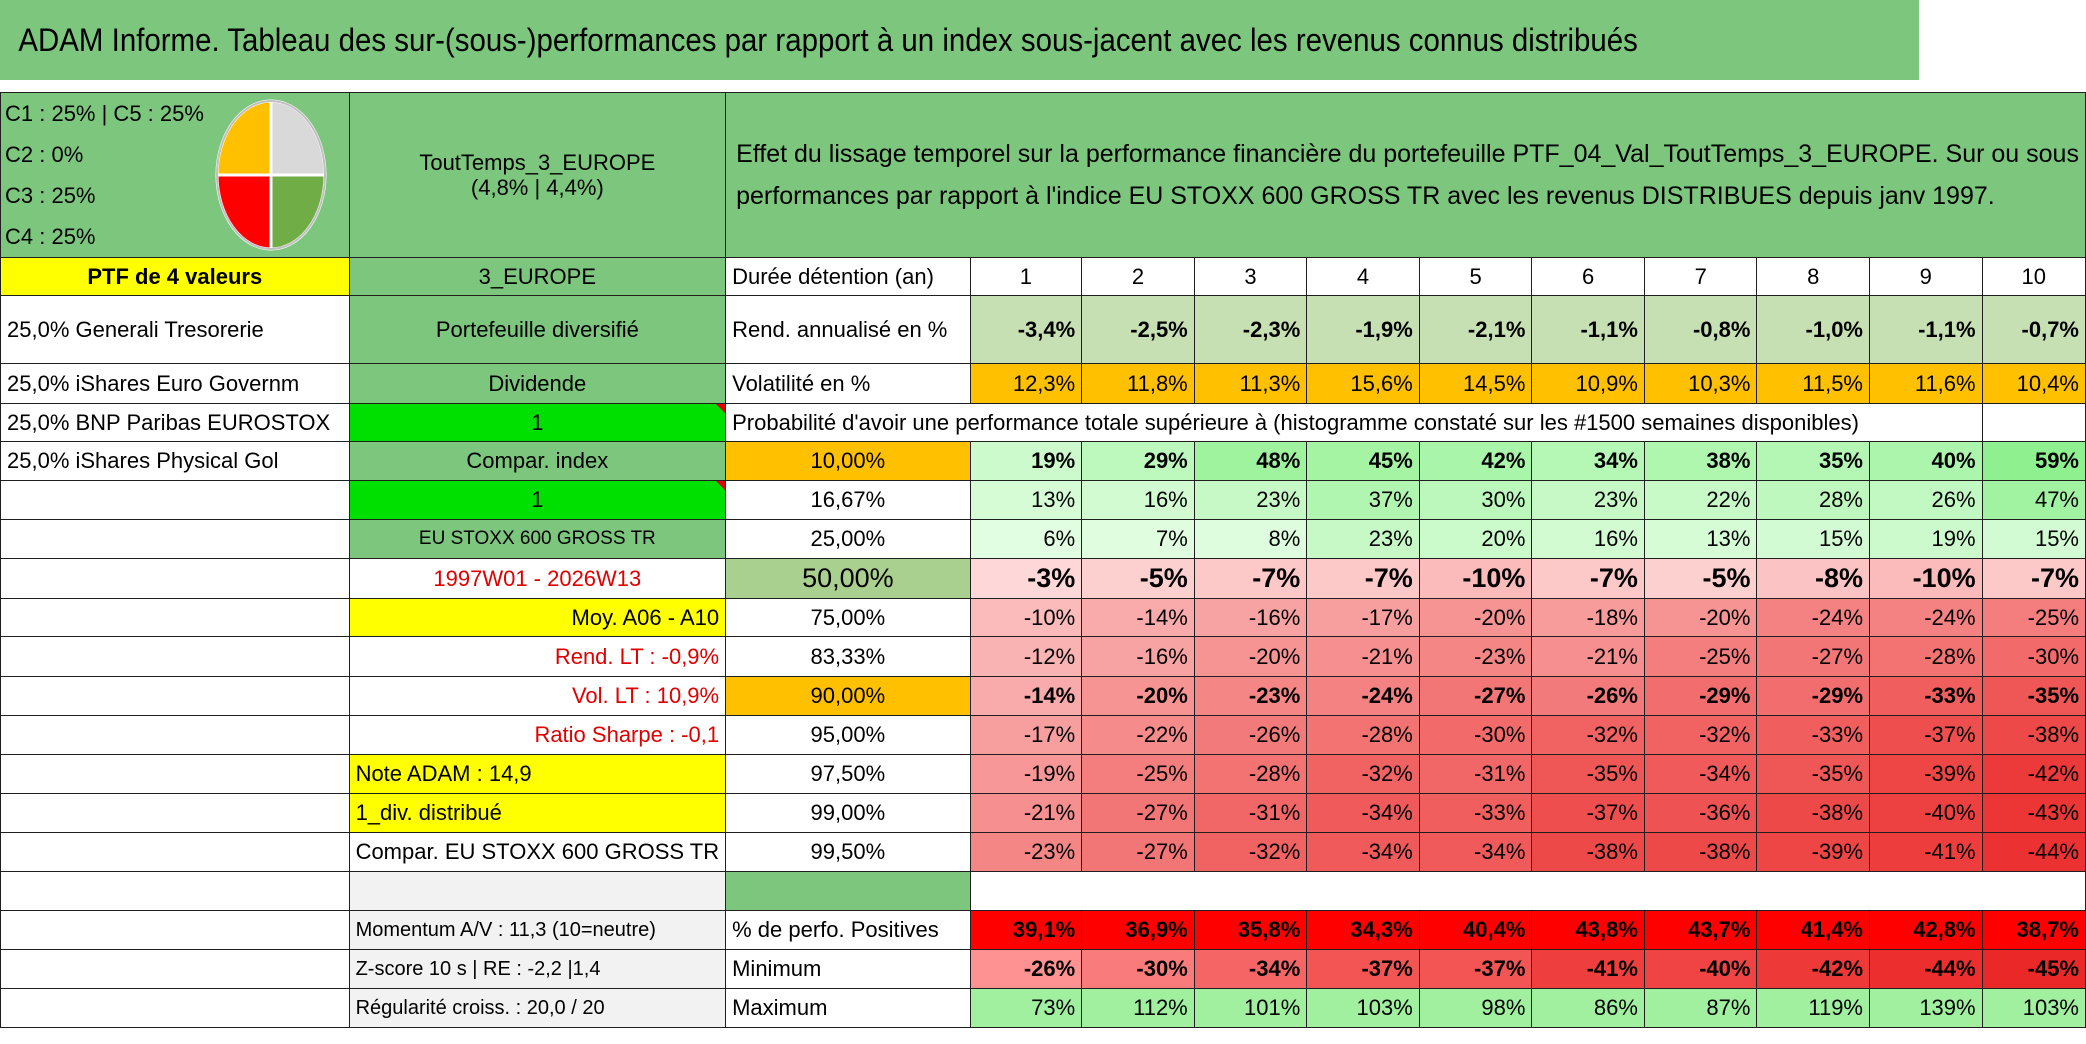 The width and height of the screenshot is (2086, 1044). What do you see at coordinates (1926, 329) in the screenshot?
I see `rend-value-9: -1,1%` at bounding box center [1926, 329].